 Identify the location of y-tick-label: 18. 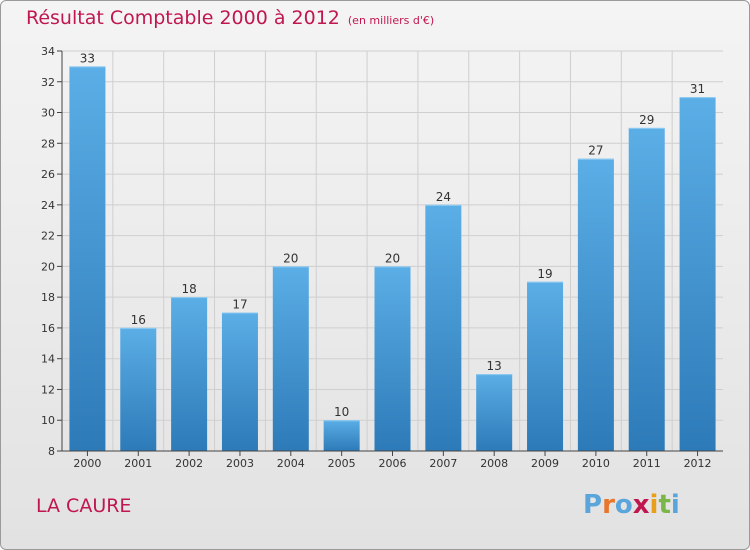
(48, 297).